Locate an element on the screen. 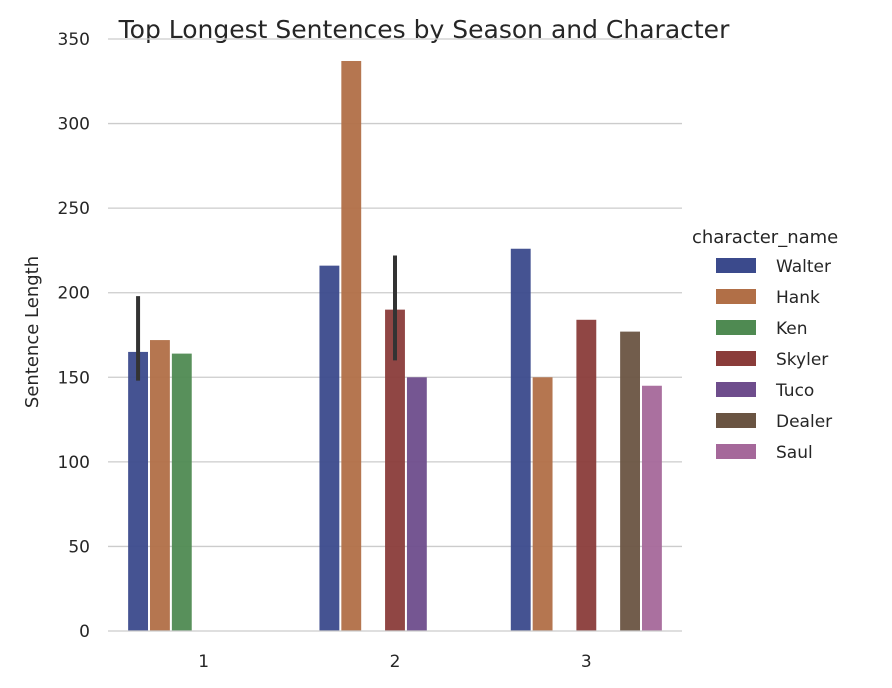 Image resolution: width=892 pixels, height=688 pixels. legend-swatch-ken is located at coordinates (736, 327).